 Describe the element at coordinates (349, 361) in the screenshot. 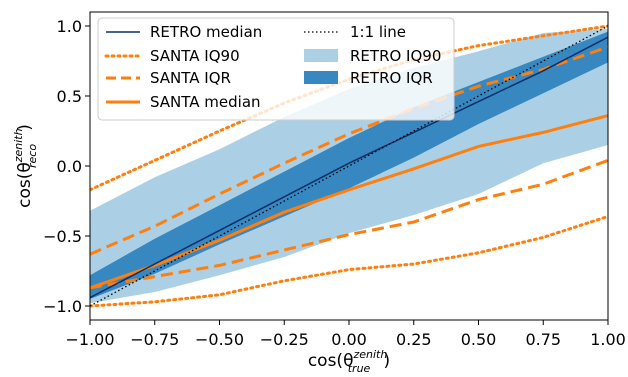

I see `x-axis-label: cos(θzenith true)` at that location.